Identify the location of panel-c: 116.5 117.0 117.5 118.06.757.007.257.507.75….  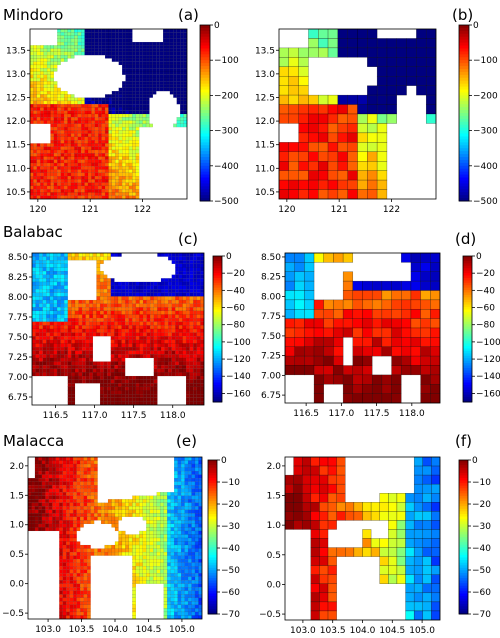
(129, 325).